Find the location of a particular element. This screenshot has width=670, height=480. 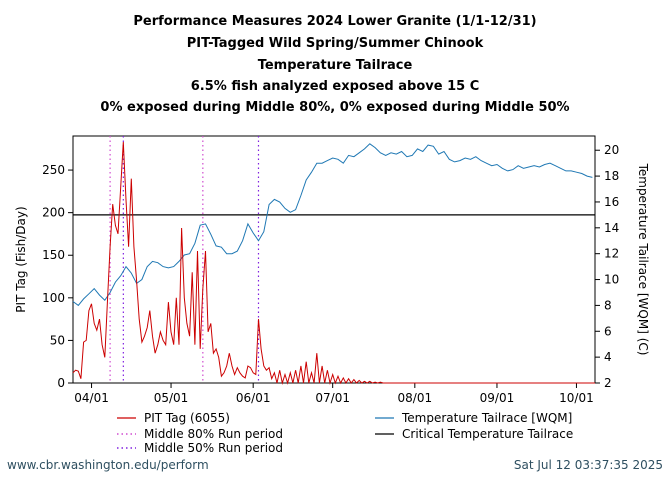

legend-label-critical: Critical Temperature Tailrace is located at coordinates (487, 434).